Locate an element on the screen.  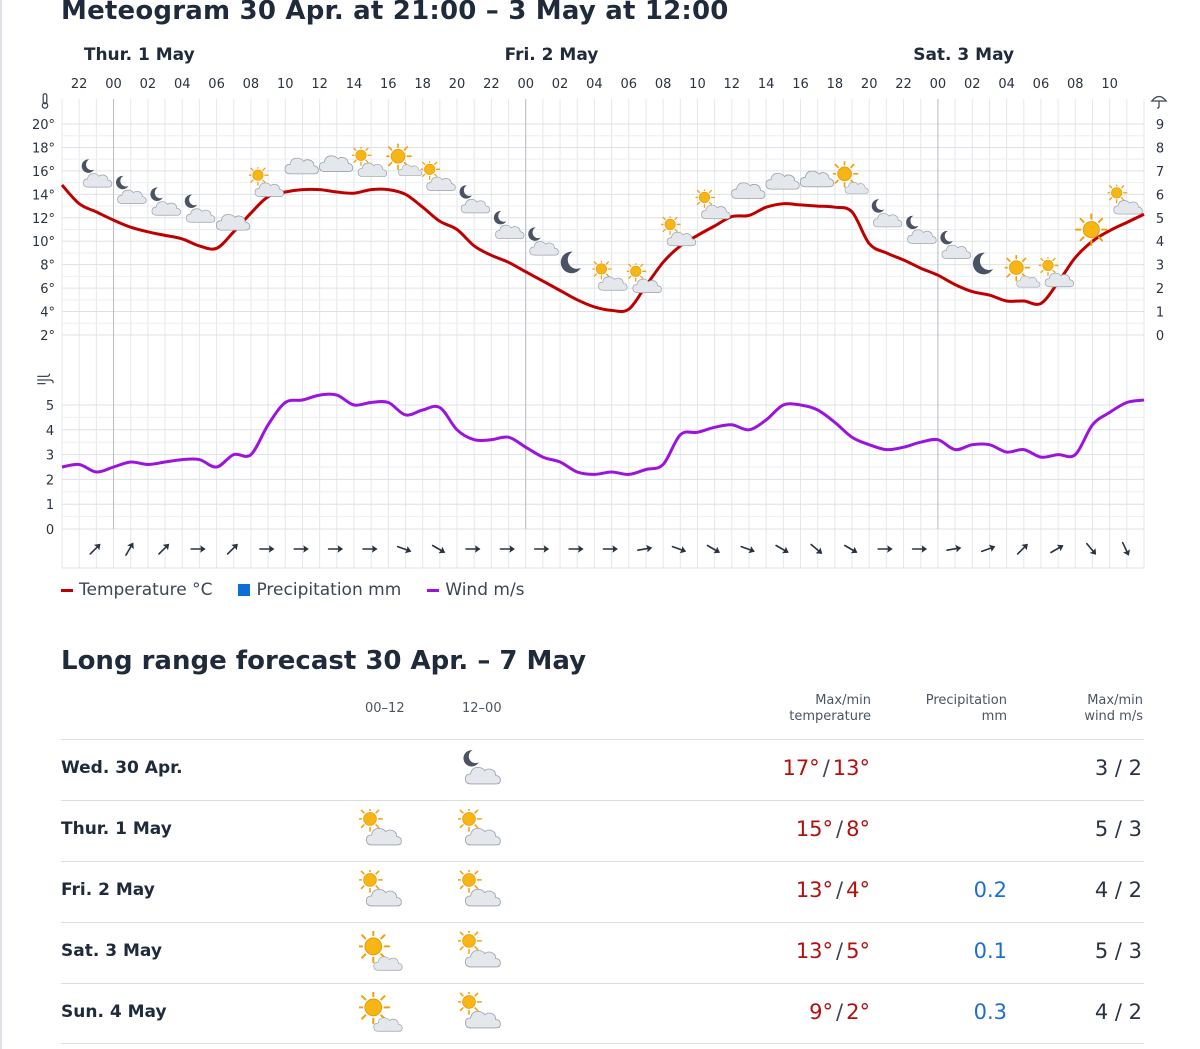
temperature-min: 8° is located at coordinates (858, 829).